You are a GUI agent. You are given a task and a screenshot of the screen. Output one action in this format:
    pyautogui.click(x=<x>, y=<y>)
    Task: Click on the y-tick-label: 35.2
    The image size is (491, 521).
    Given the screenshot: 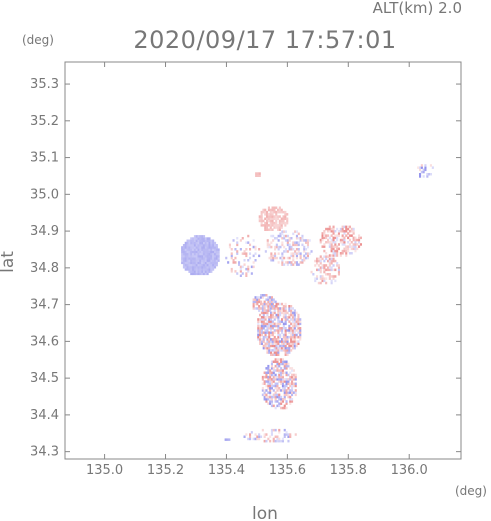 What is the action you would take?
    pyautogui.click(x=44, y=121)
    